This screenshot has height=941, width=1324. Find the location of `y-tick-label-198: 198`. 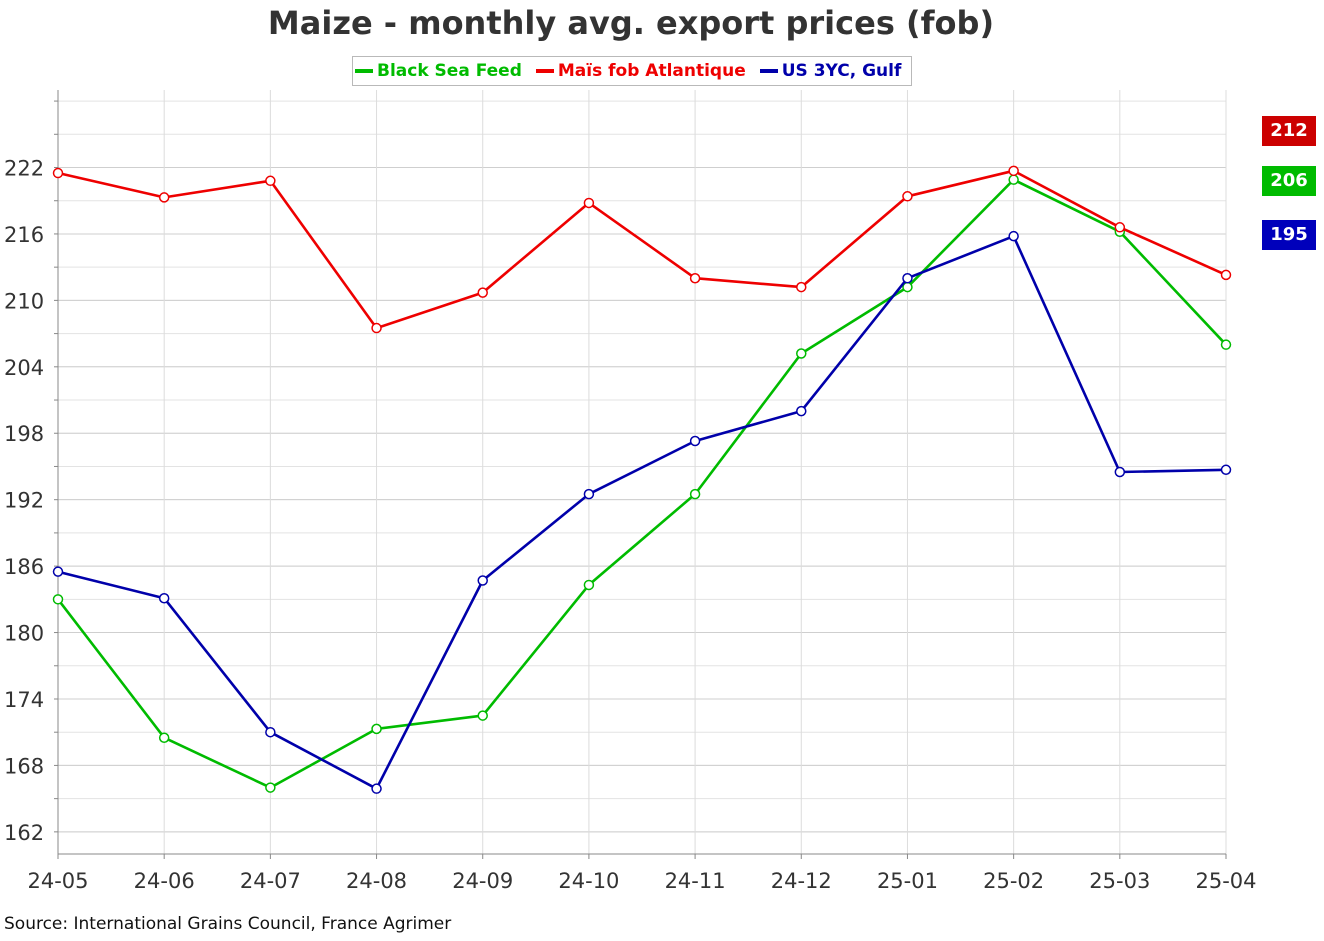

y-tick-label-198: 198 is located at coordinates (24, 434).